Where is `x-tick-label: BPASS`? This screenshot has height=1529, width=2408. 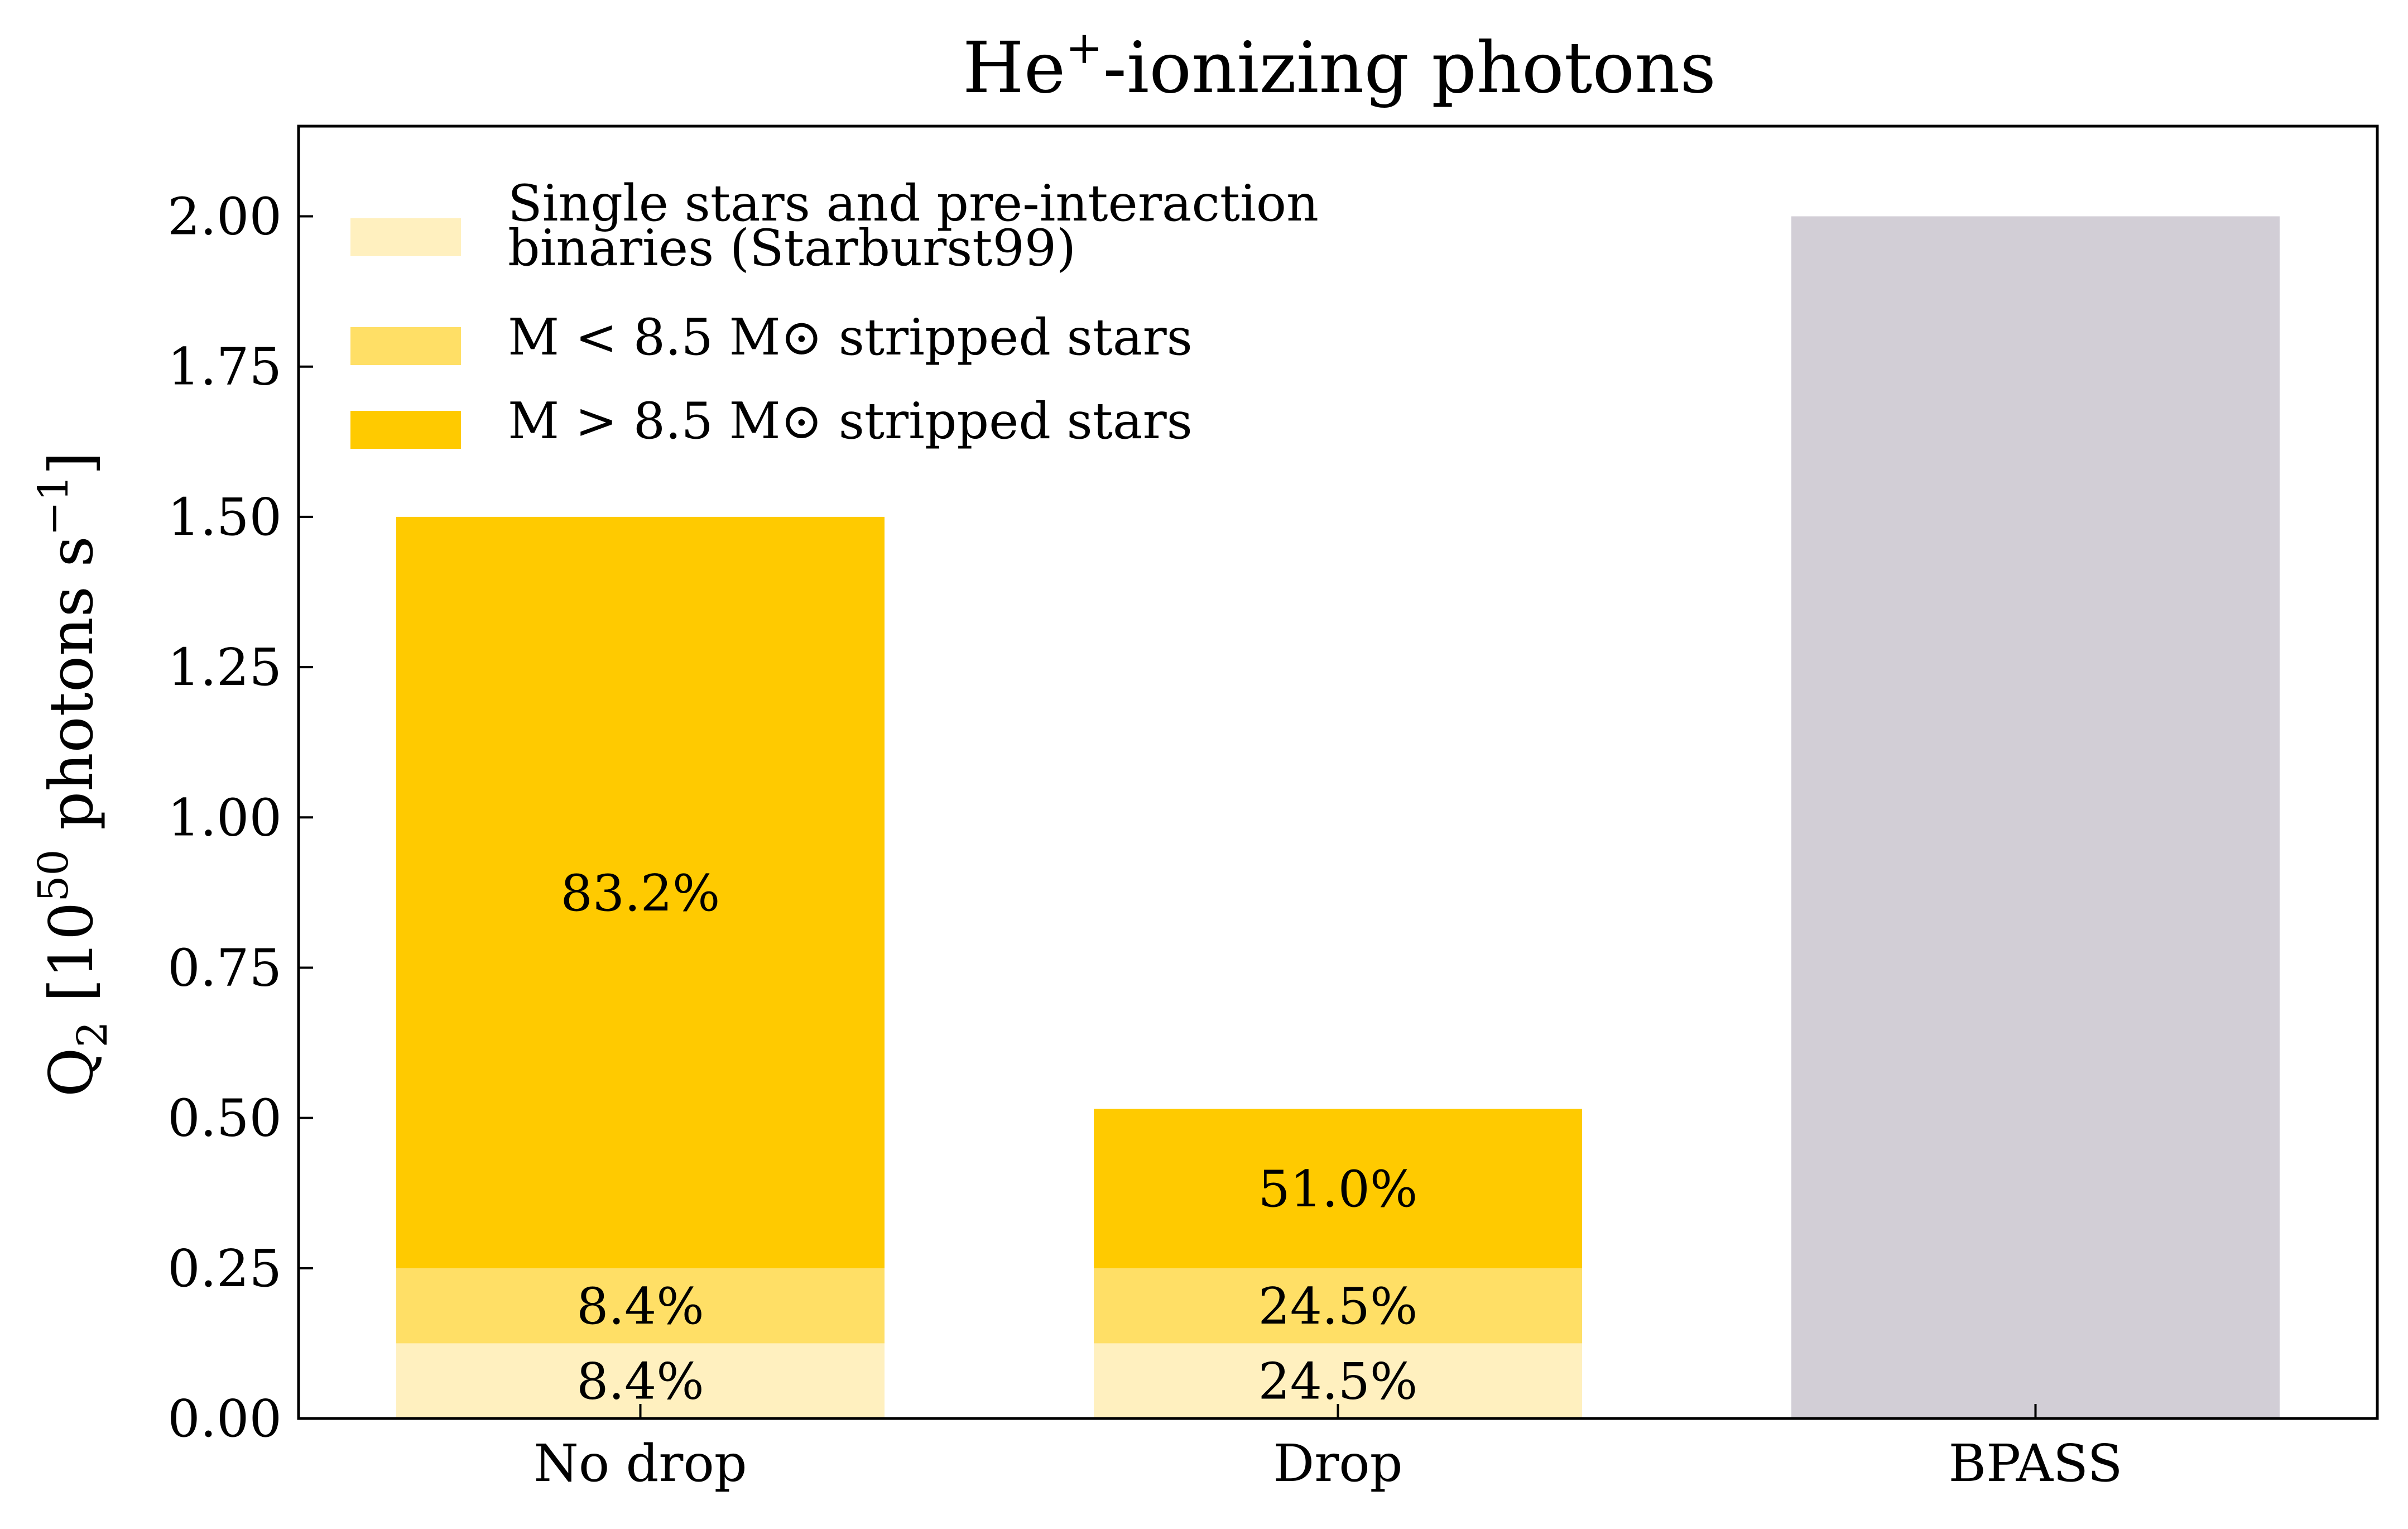 x-tick-label: BPASS is located at coordinates (2036, 1463).